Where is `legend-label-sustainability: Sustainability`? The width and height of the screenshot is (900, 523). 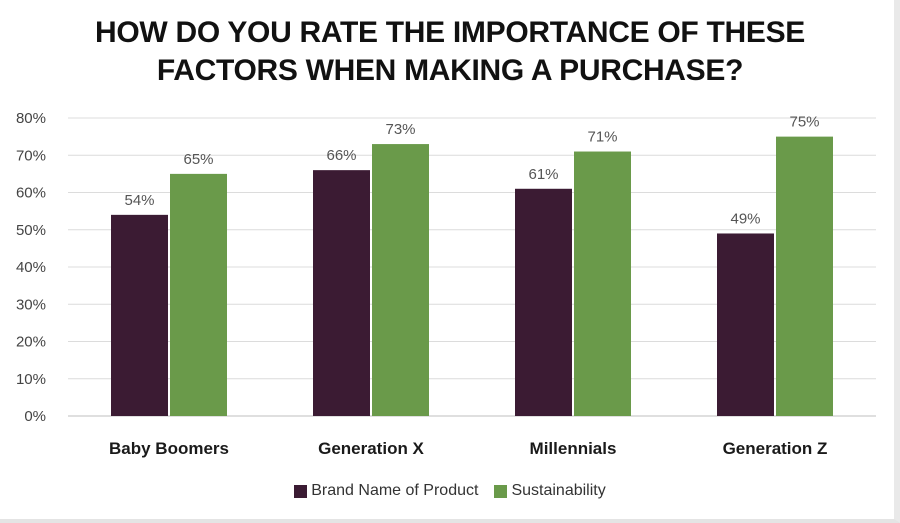 legend-label-sustainability: Sustainability is located at coordinates (558, 490).